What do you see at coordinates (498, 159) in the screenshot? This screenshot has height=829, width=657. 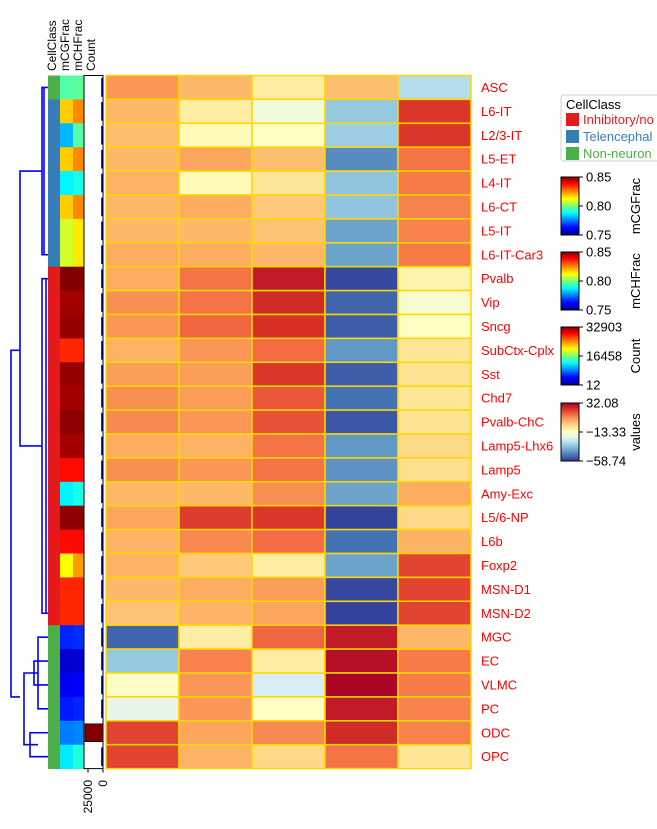 I see `row-label: L5-ET` at bounding box center [498, 159].